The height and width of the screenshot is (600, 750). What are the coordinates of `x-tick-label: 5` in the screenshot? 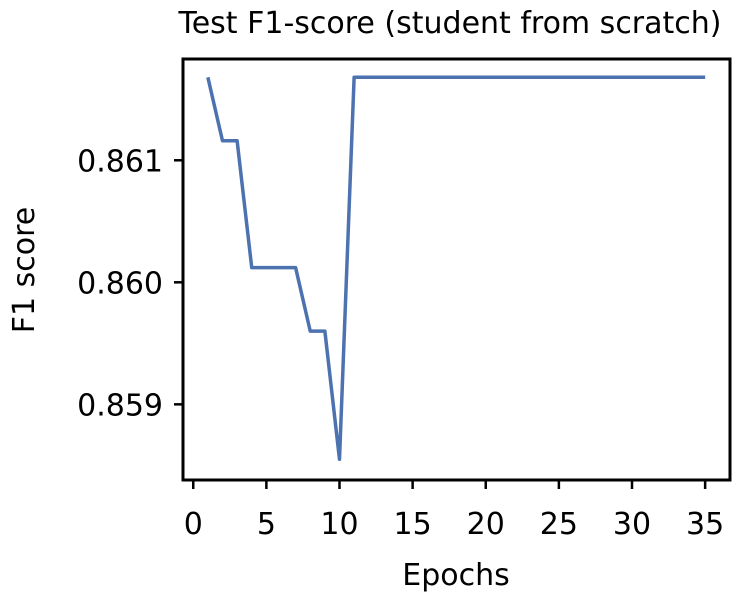 It's located at (266, 524).